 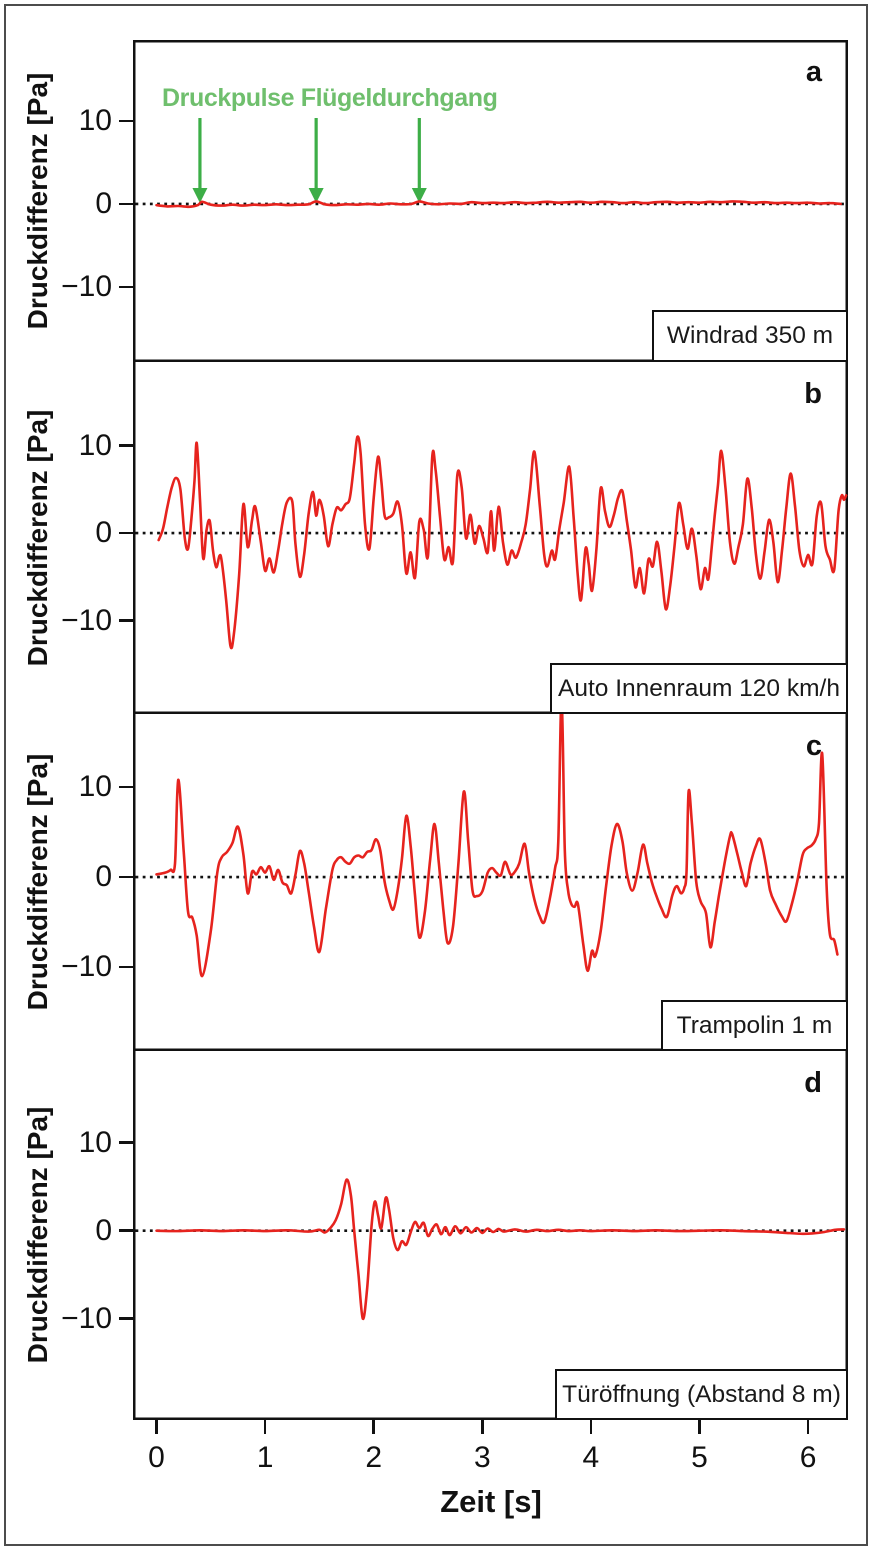 I want to click on label-box-tueroeffnung: Türöffnung (Abstand 8 m), so click(x=701, y=1394).